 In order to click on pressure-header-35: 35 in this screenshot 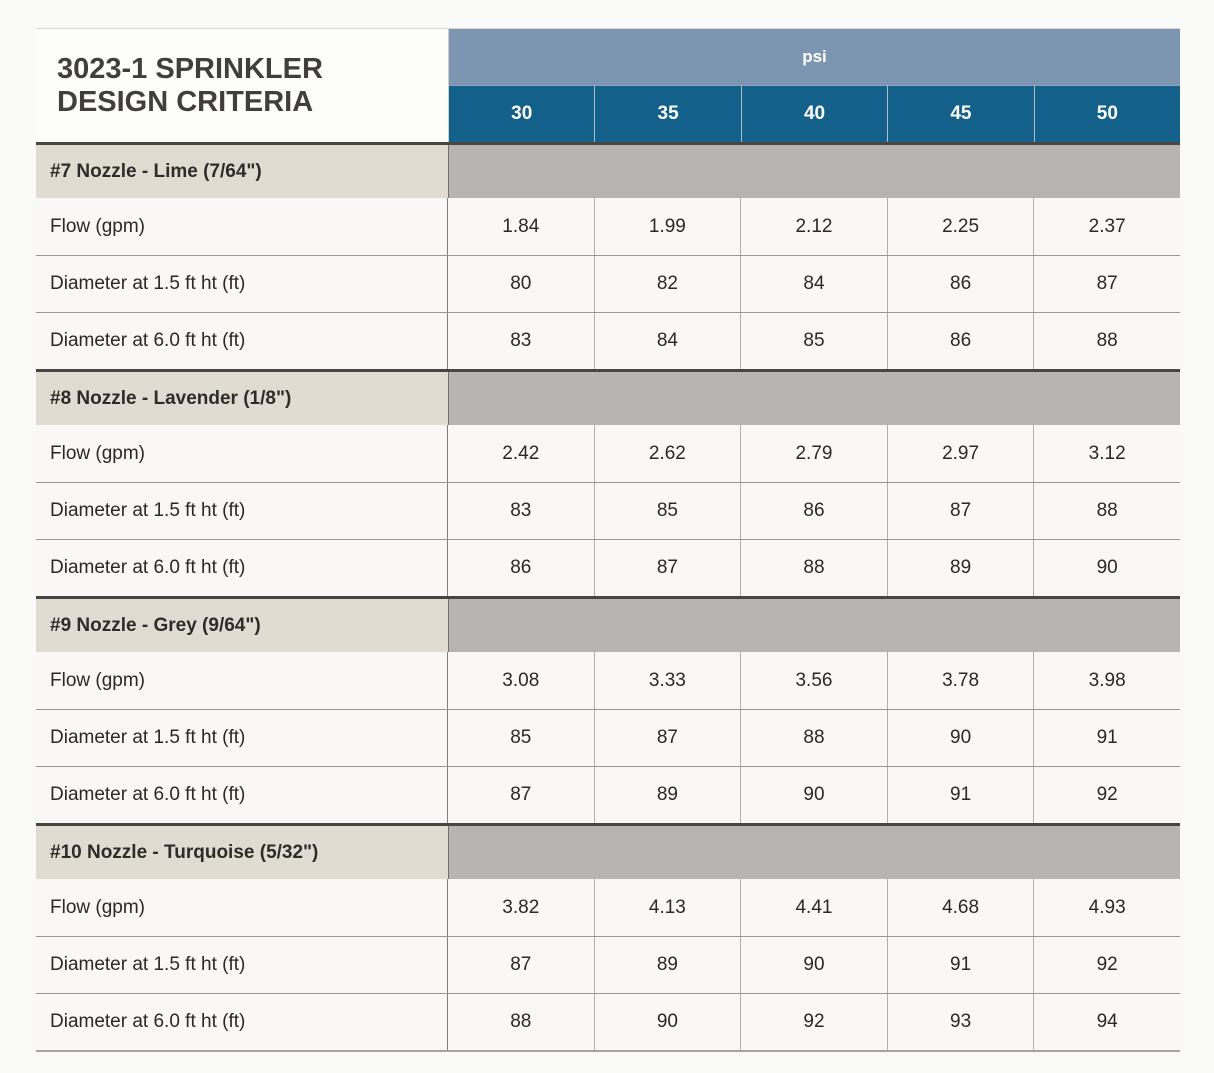, I will do `click(667, 114)`.